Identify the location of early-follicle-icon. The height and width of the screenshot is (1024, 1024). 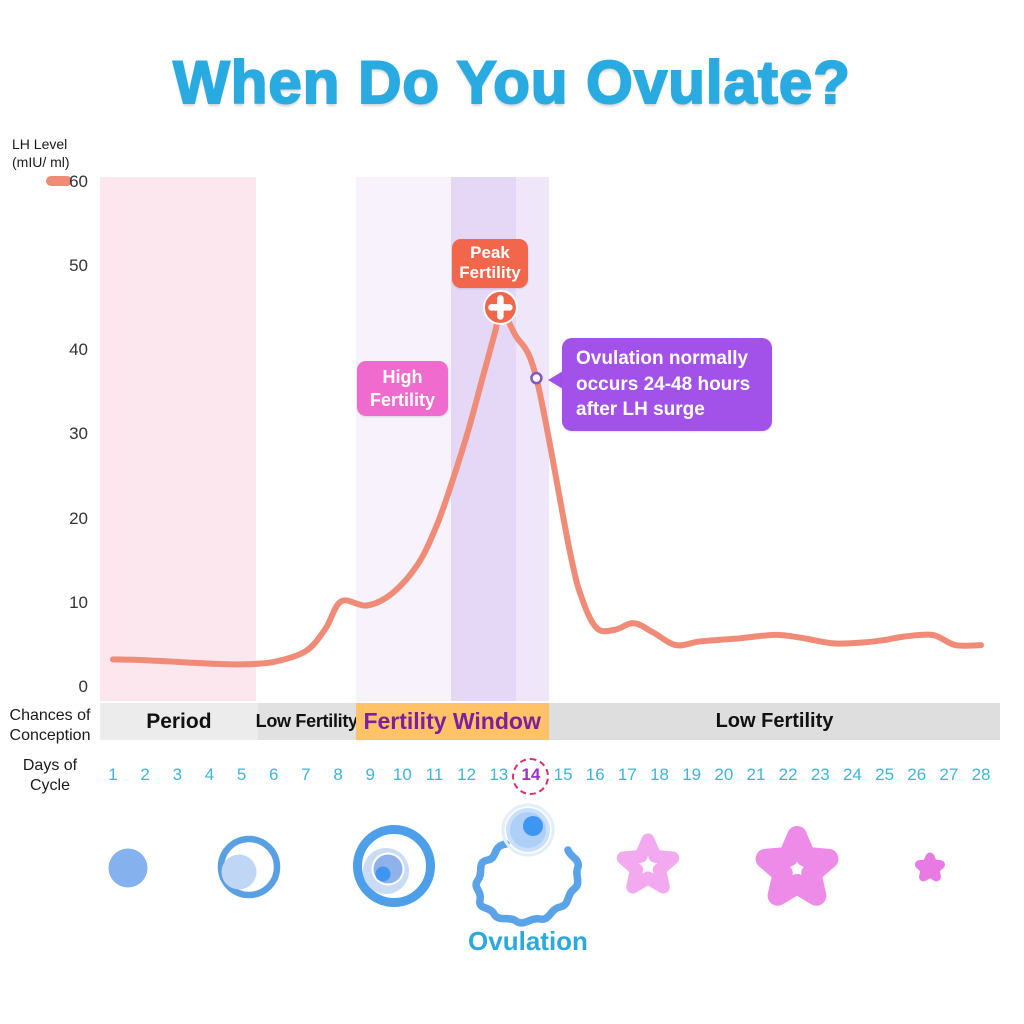
(128, 868).